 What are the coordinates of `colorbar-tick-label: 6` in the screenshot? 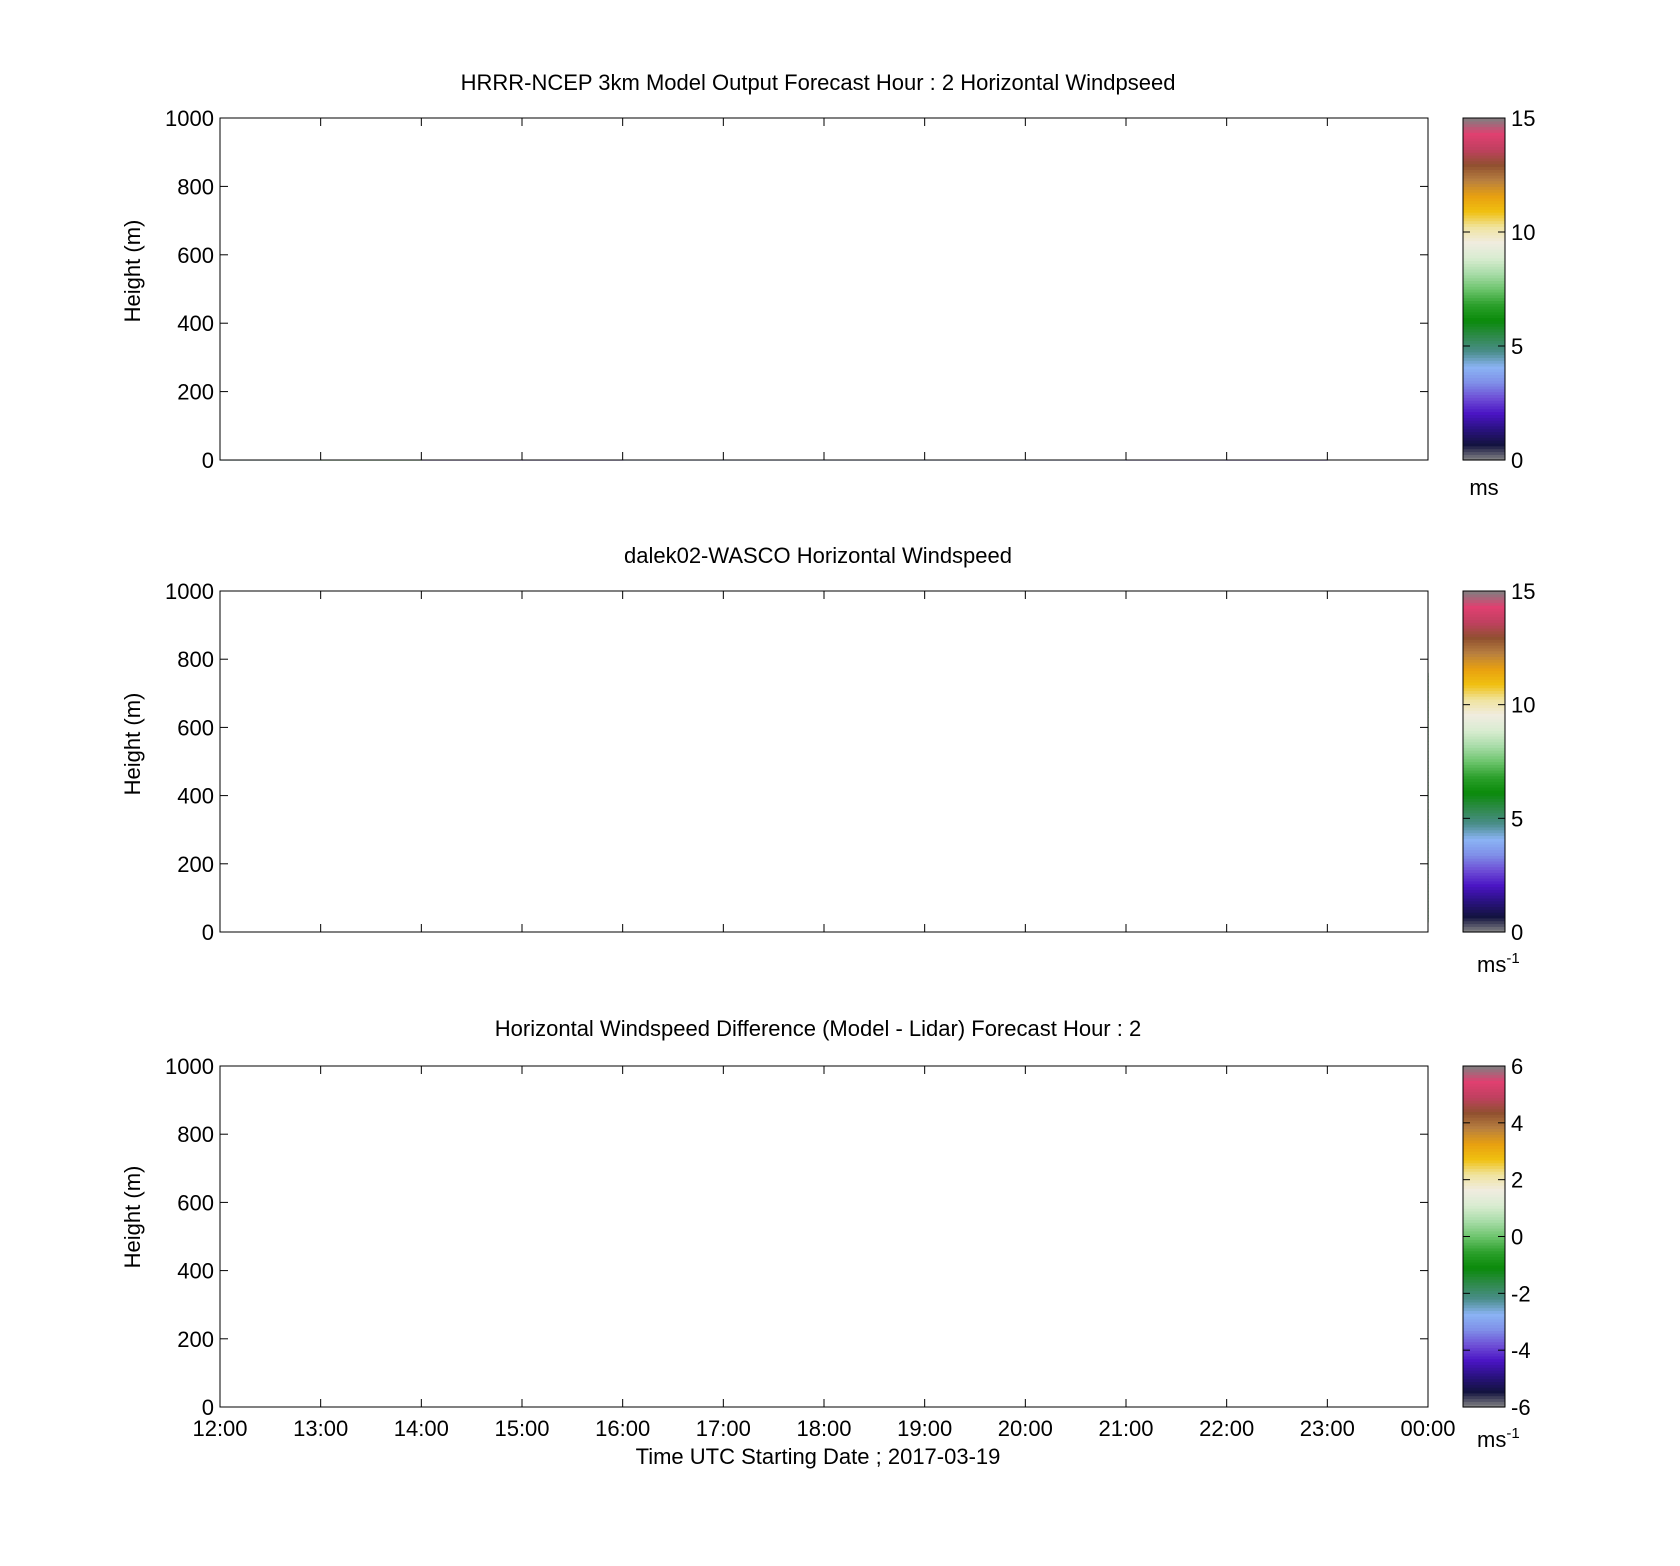 It's located at (1517, 1066).